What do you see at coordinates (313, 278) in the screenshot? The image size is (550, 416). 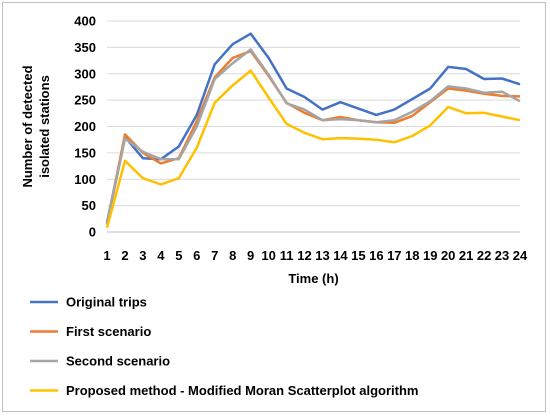 I see `x-axis-title: Time (h)` at bounding box center [313, 278].